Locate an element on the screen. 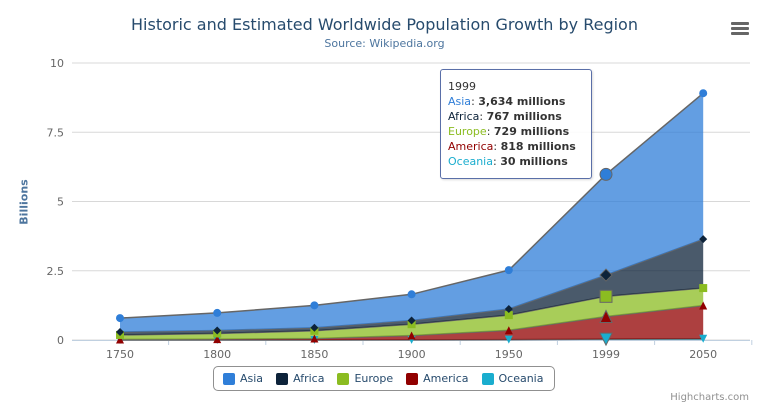 This screenshot has width=769, height=416. y-tick-label: 5 is located at coordinates (60, 202).